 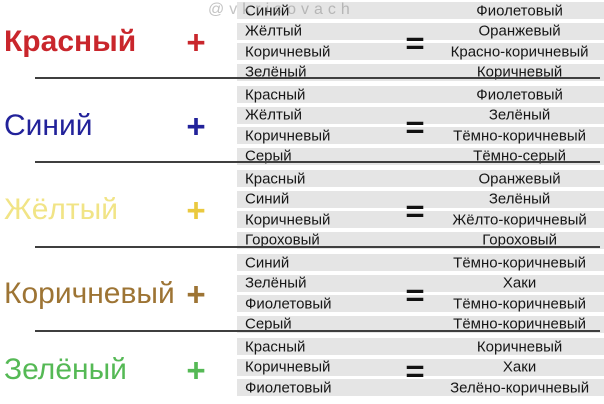 I want to click on added-color: Гороховый, so click(x=282, y=240).